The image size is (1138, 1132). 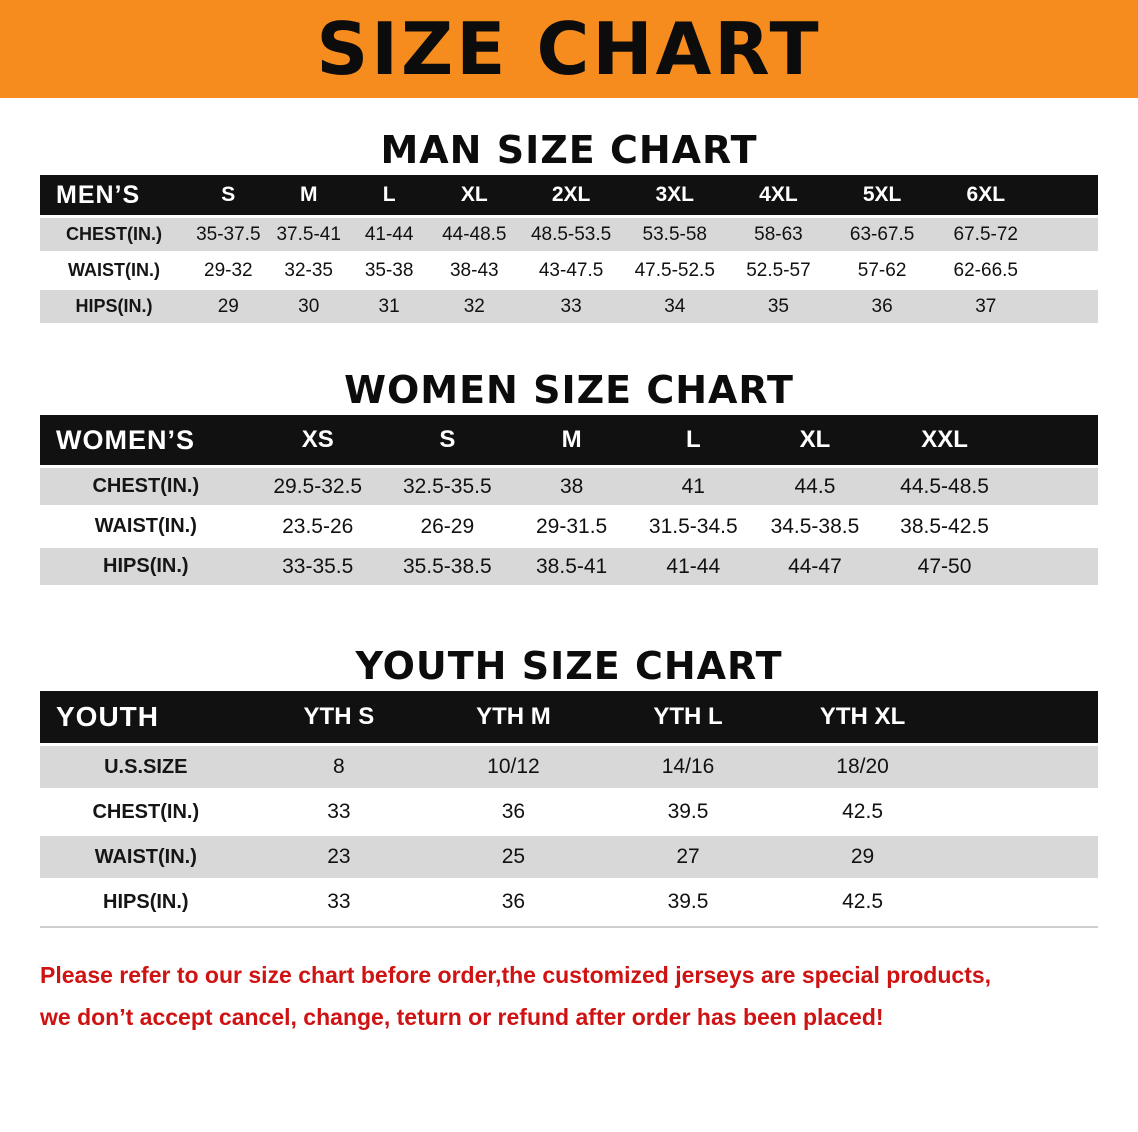 I want to click on youth-waist-row: WAIST(IN.) 23 25 27 29, so click(x=569, y=857).